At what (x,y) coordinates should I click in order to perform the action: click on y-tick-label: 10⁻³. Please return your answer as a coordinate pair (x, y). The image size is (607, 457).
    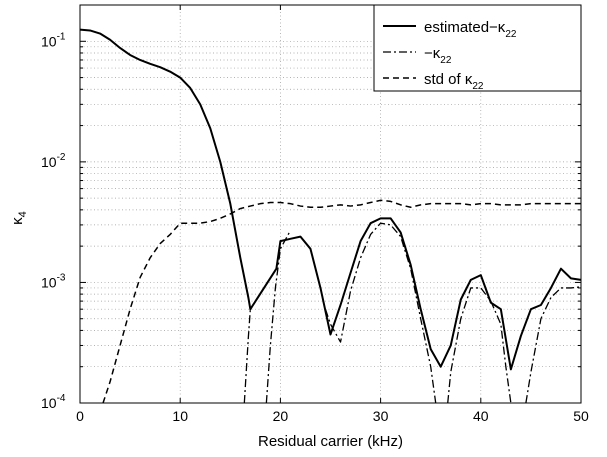
    Looking at the image, I should click on (53, 281).